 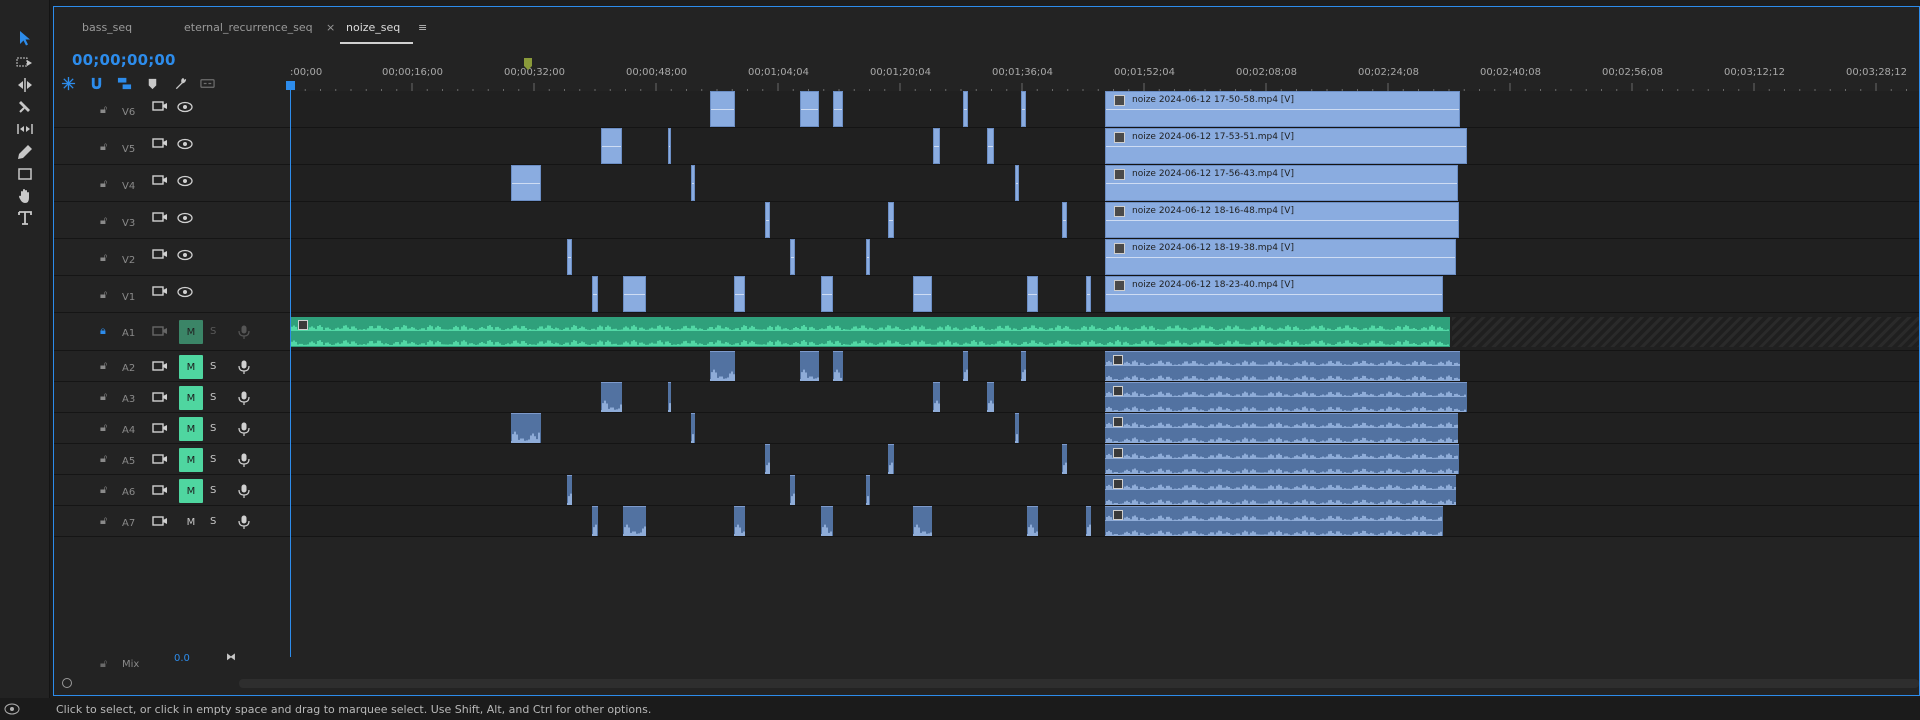 What do you see at coordinates (25, 107) in the screenshot?
I see `razor-icon` at bounding box center [25, 107].